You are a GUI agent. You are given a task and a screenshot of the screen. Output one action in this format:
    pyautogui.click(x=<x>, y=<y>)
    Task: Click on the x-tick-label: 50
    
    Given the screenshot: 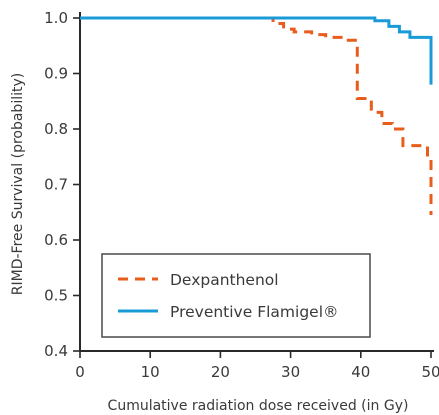 What is the action you would take?
    pyautogui.click(x=430, y=372)
    